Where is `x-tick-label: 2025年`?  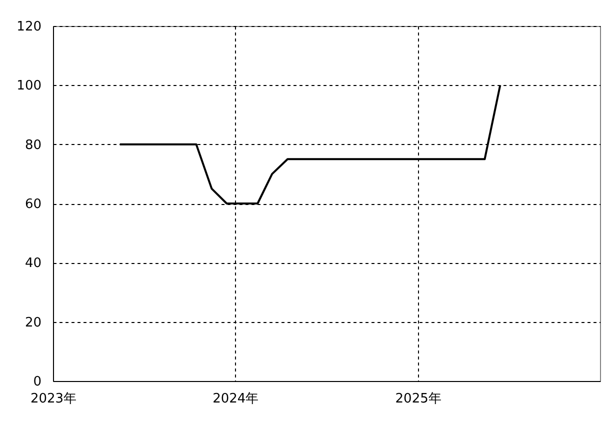 x-tick-label: 2025年 is located at coordinates (418, 399).